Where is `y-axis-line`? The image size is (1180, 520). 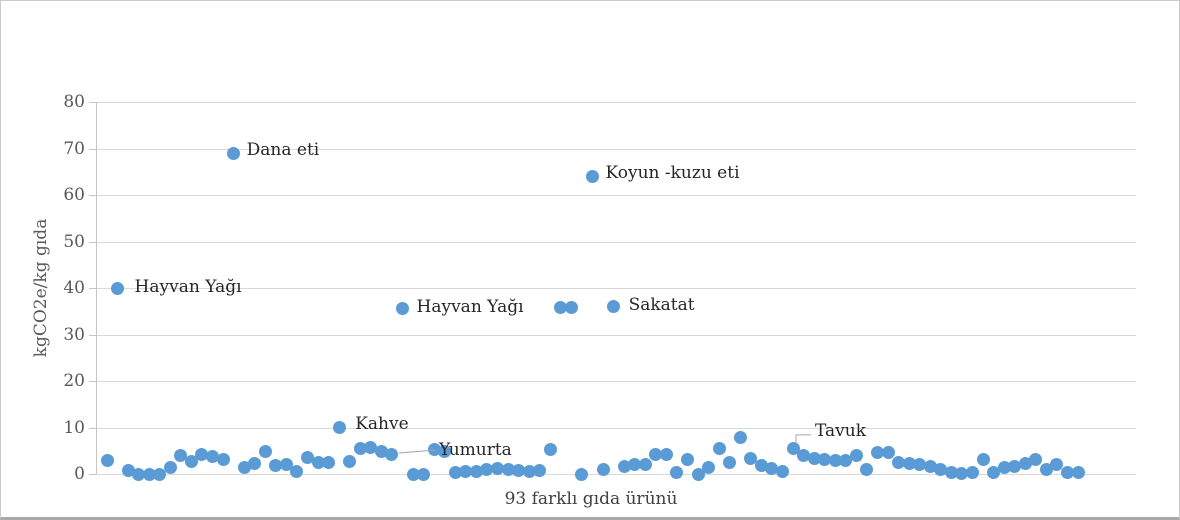 y-axis-line is located at coordinates (96, 288).